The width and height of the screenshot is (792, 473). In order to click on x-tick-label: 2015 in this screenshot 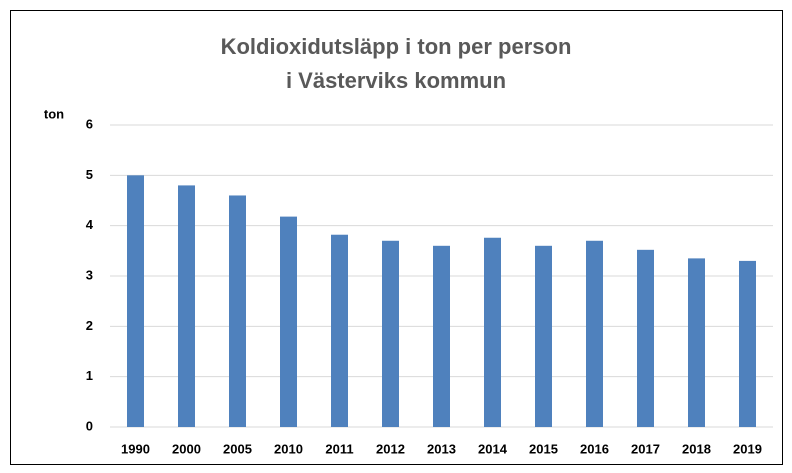, I will do `click(543, 448)`.